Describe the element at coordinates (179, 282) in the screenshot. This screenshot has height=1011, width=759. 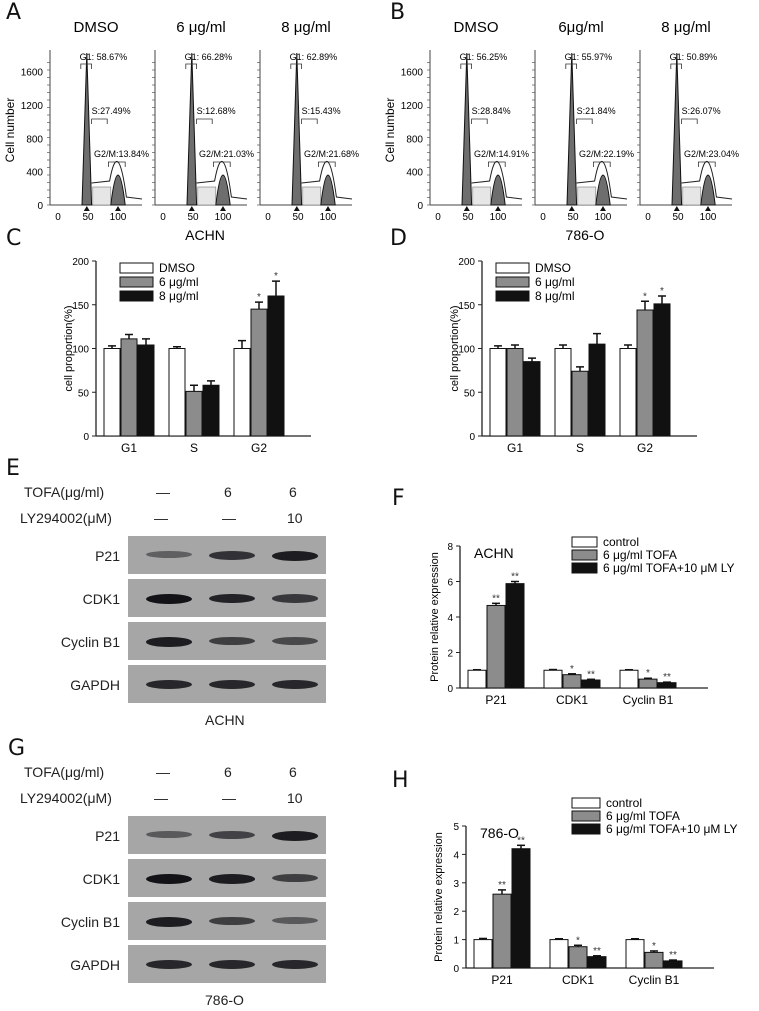
I see `legend-label: 6 μg/ml` at that location.